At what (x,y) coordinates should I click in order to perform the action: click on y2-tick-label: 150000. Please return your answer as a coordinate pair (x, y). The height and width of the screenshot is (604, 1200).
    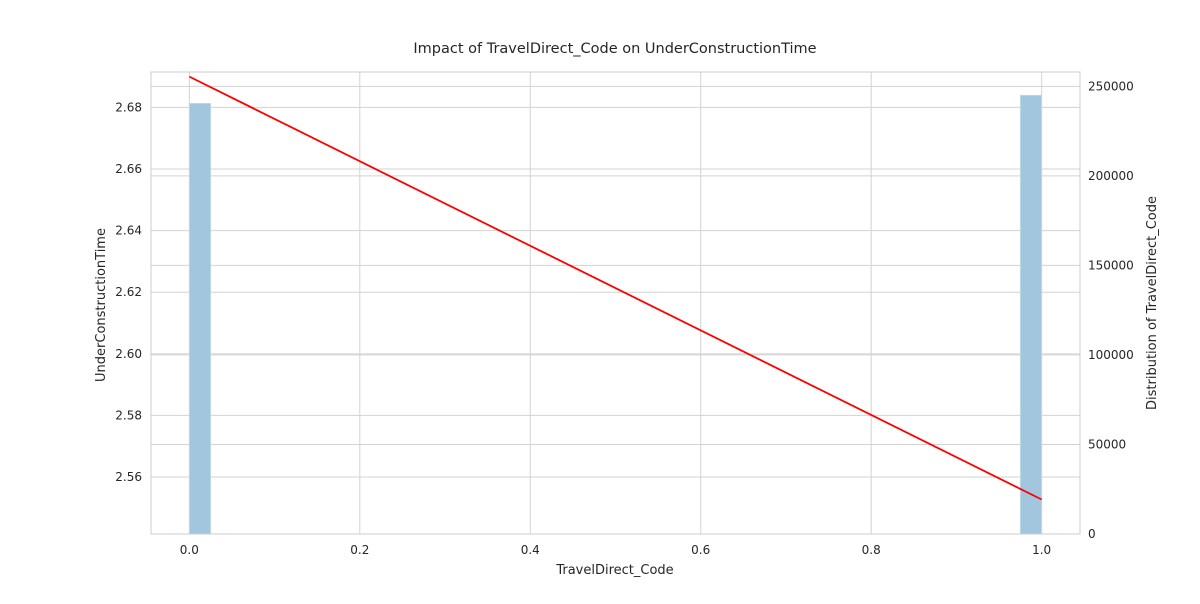
    Looking at the image, I should click on (1111, 265).